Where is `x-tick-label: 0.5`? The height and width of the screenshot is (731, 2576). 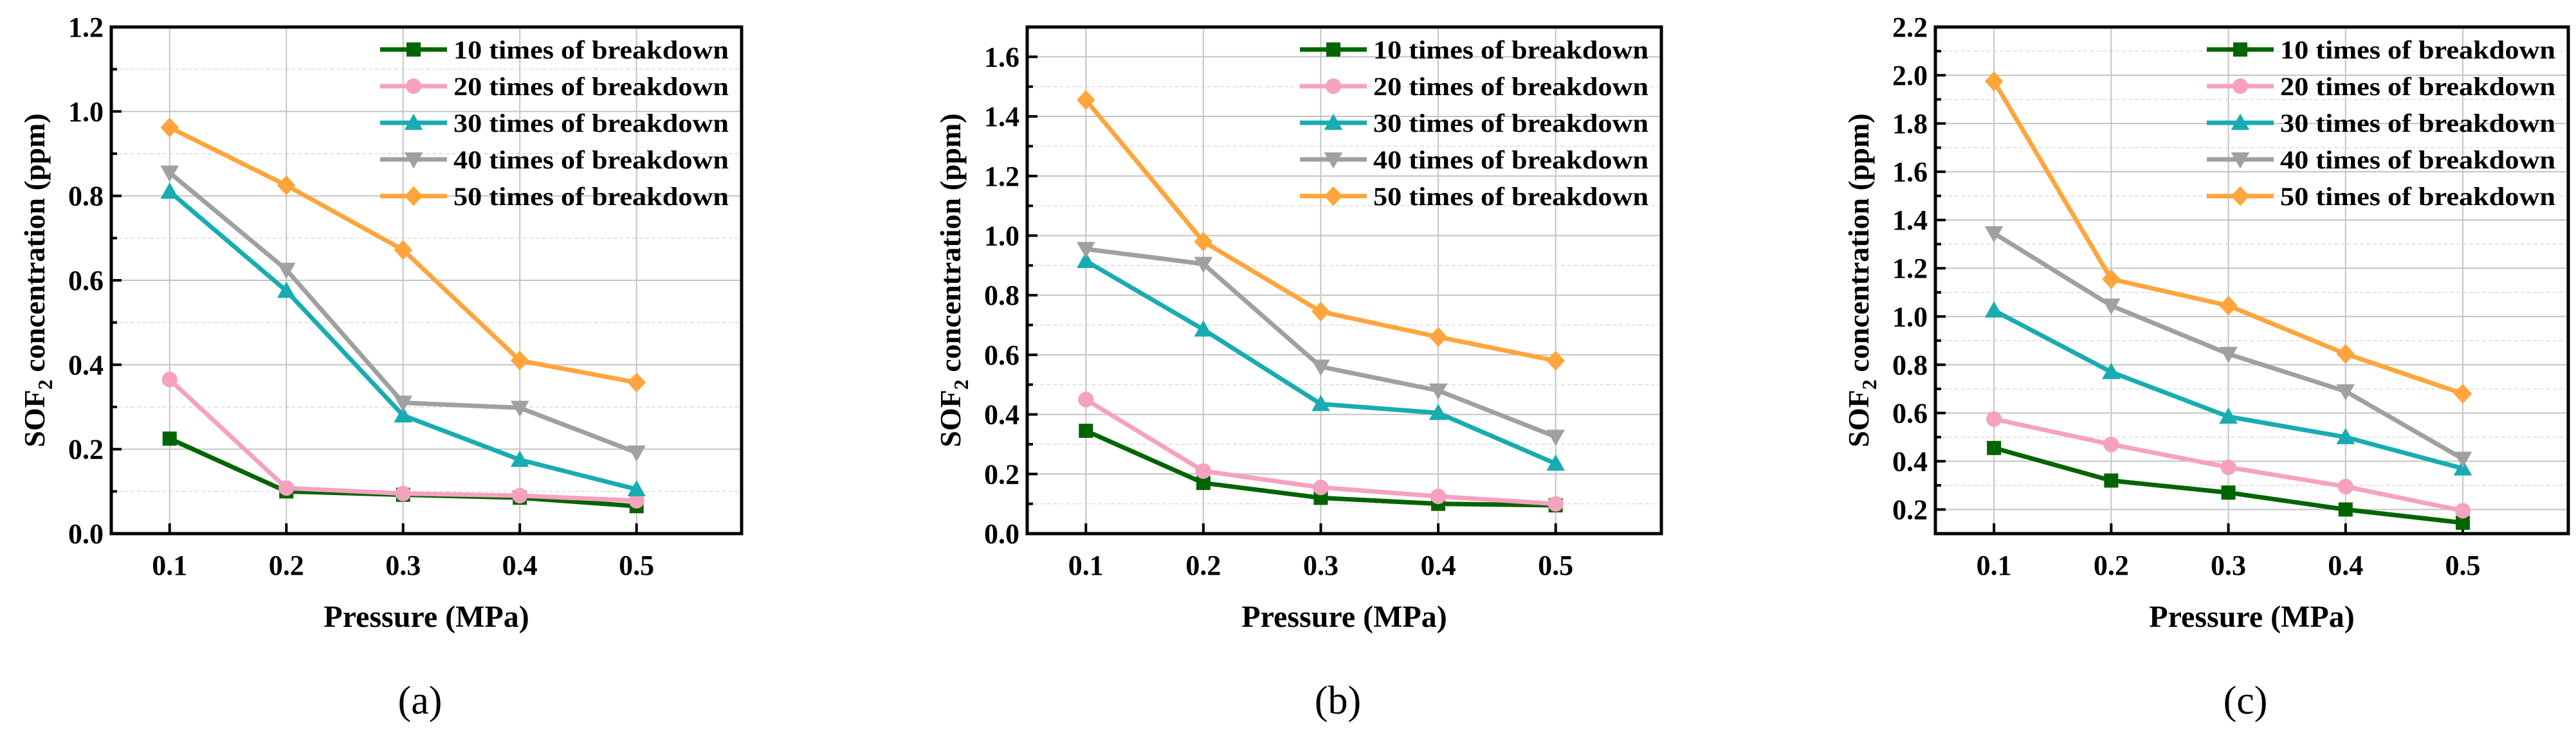
x-tick-label: 0.5 is located at coordinates (1555, 565).